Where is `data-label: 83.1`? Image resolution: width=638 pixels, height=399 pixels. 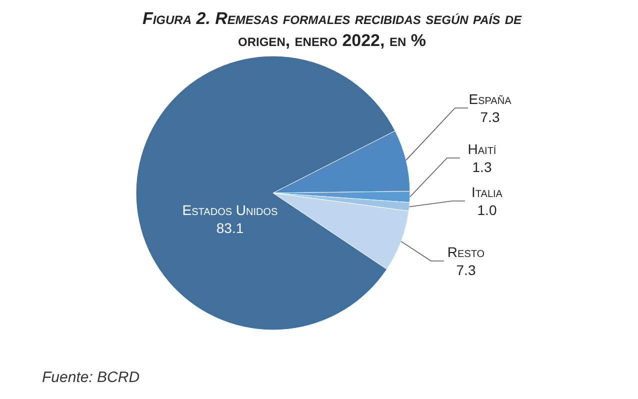 data-label: 83.1 is located at coordinates (230, 228).